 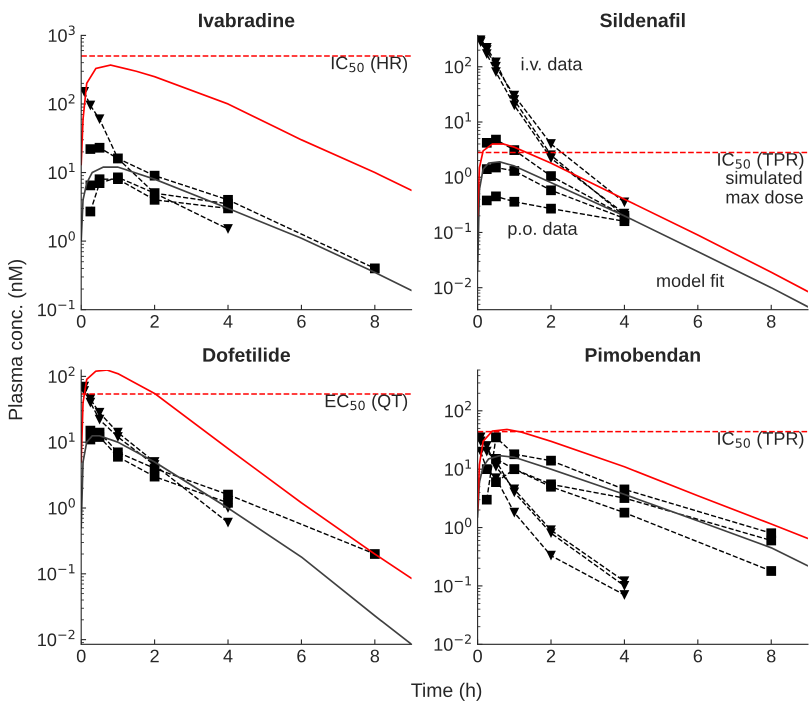 What do you see at coordinates (246, 355) in the screenshot?
I see `chart-title: Dofetilide` at bounding box center [246, 355].